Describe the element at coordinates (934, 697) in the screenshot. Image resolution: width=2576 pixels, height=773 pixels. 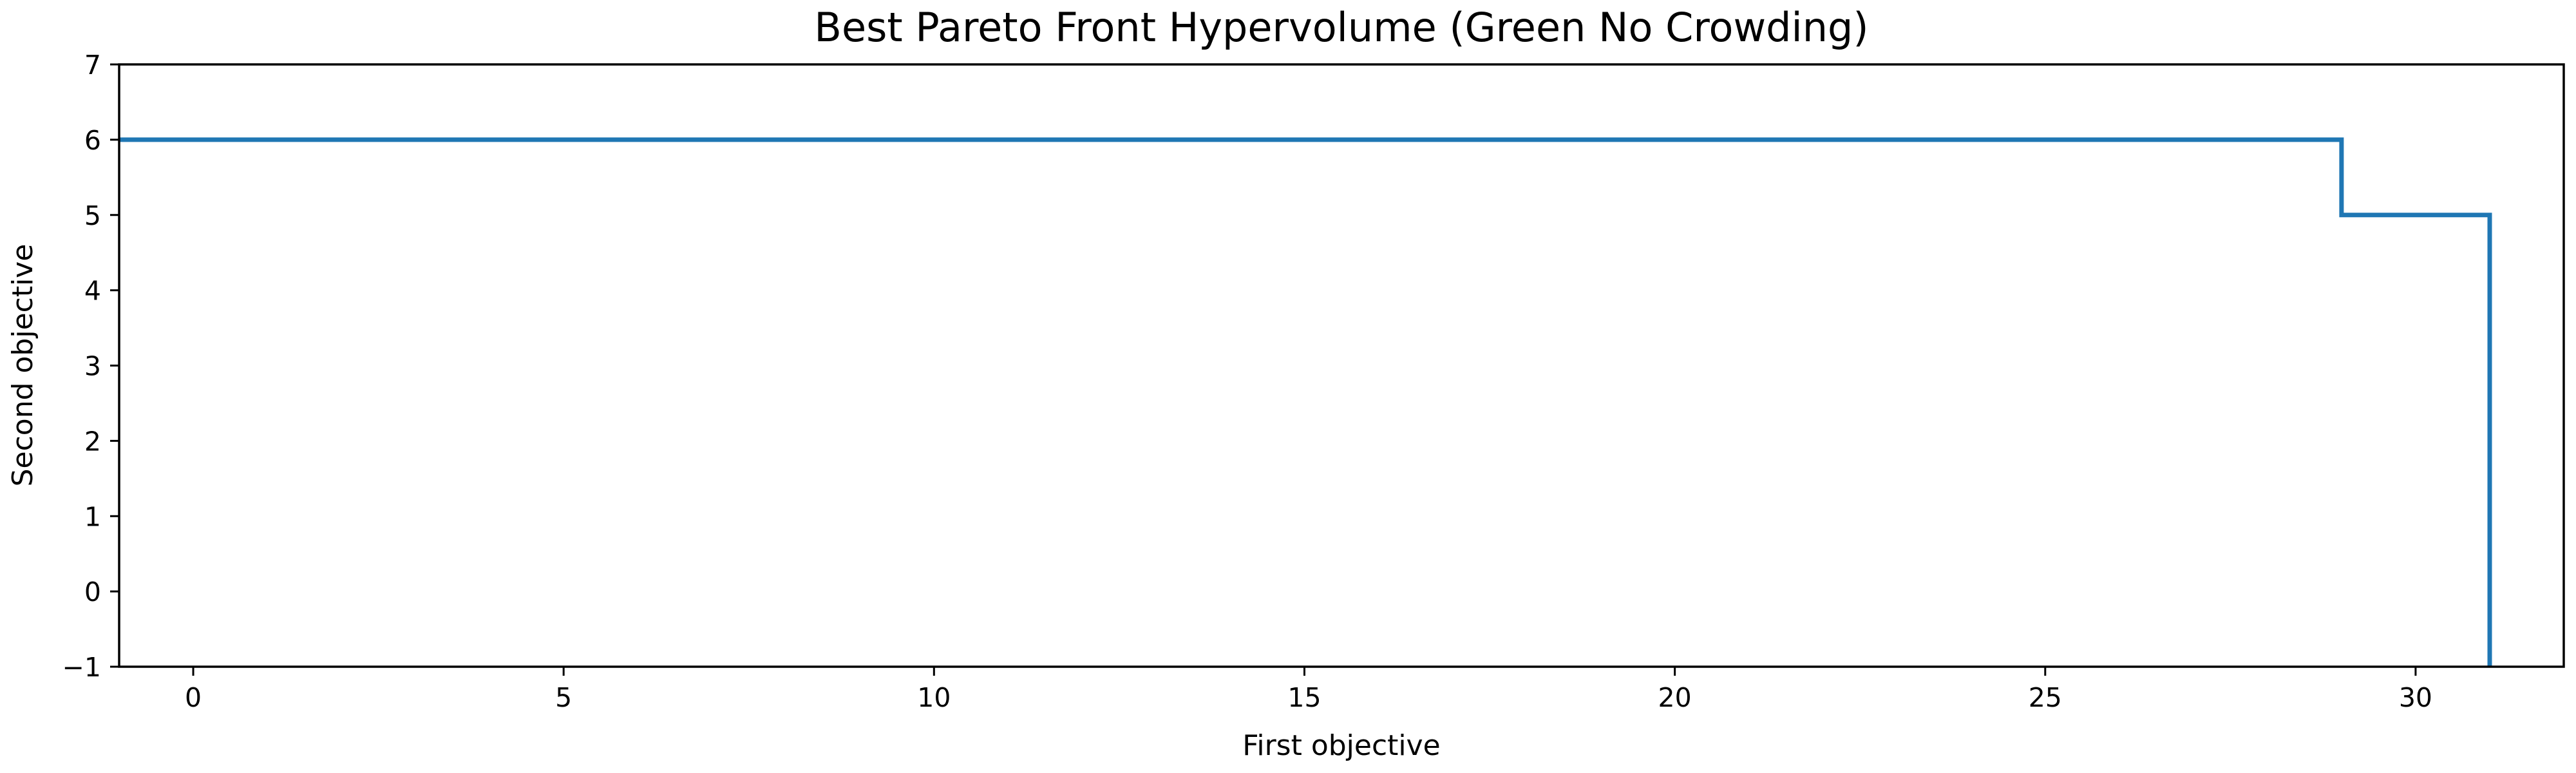
I see `x-tick-label: 10` at that location.